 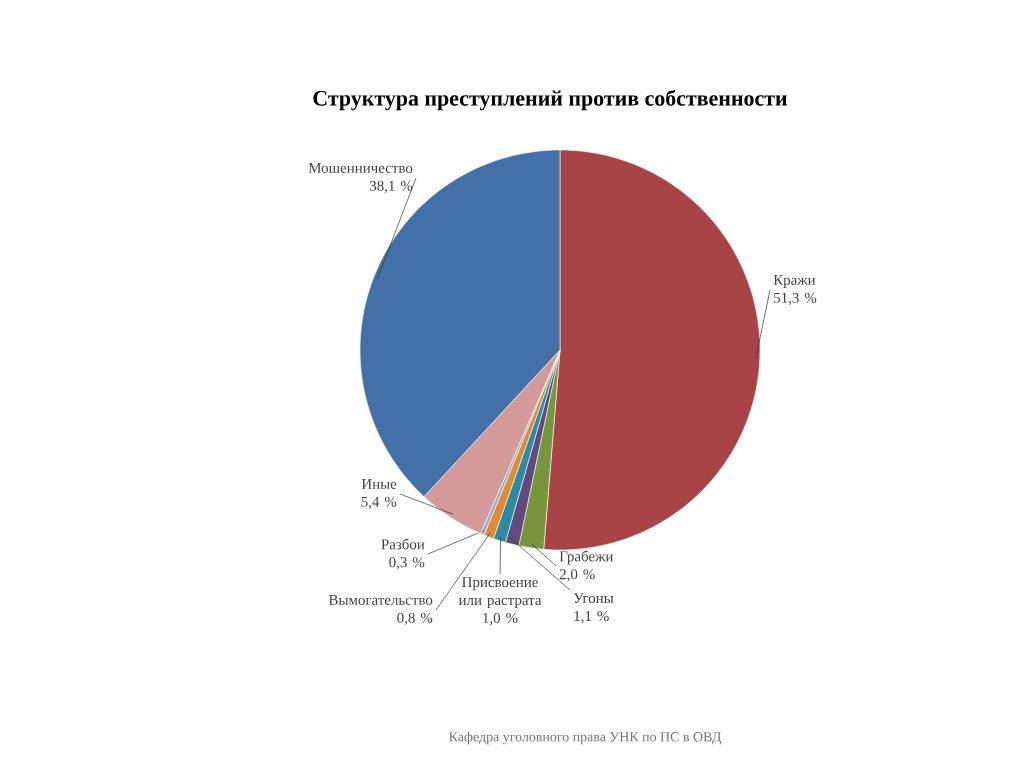 What do you see at coordinates (500, 593) in the screenshot?
I see `slice-label: Присвоение или растрата` at bounding box center [500, 593].